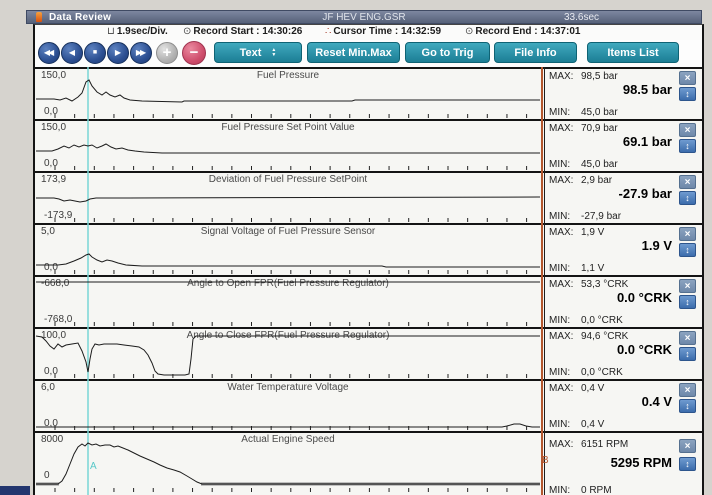 The image size is (712, 495). I want to click on min-value: 0,0 °CRK, so click(602, 320).